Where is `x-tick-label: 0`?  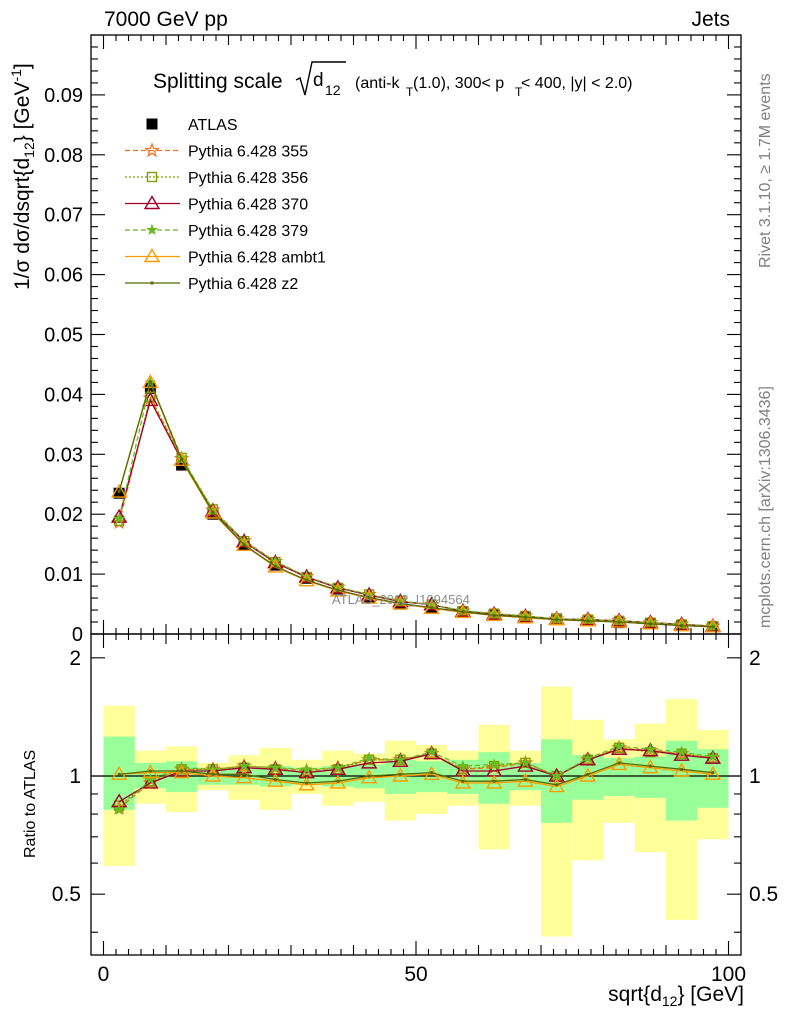
x-tick-label: 0 is located at coordinates (104, 974).